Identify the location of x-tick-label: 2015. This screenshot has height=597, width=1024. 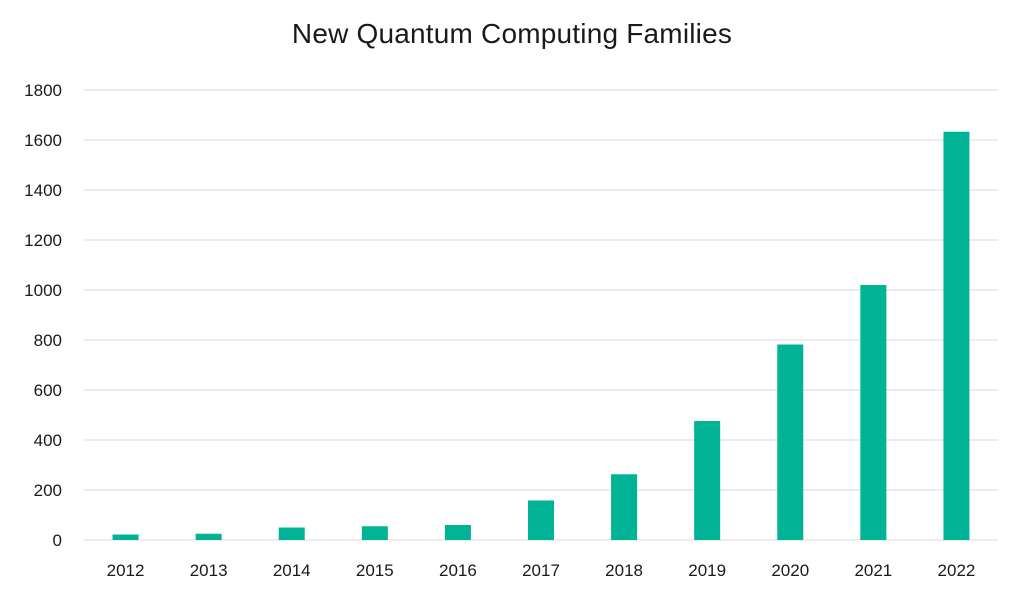
(375, 570).